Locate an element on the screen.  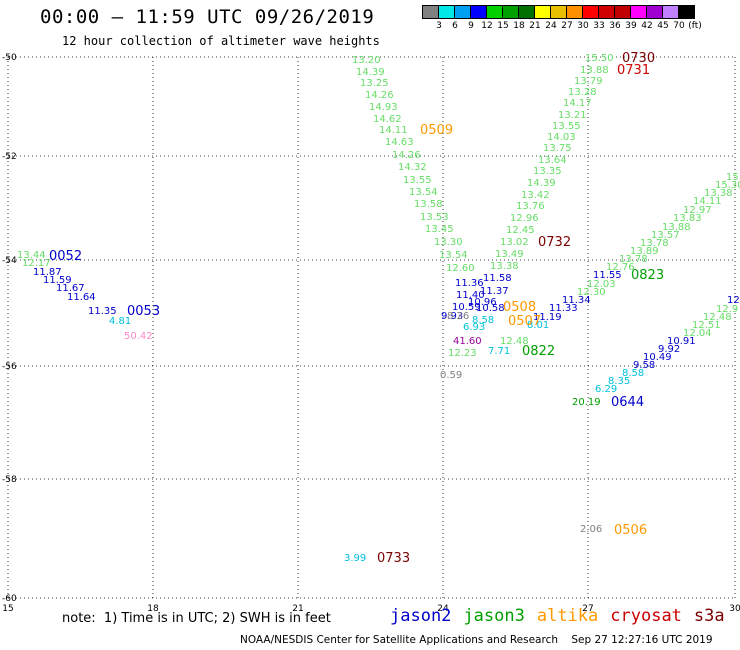
wave-height-label: 10.58 is located at coordinates (490, 308).